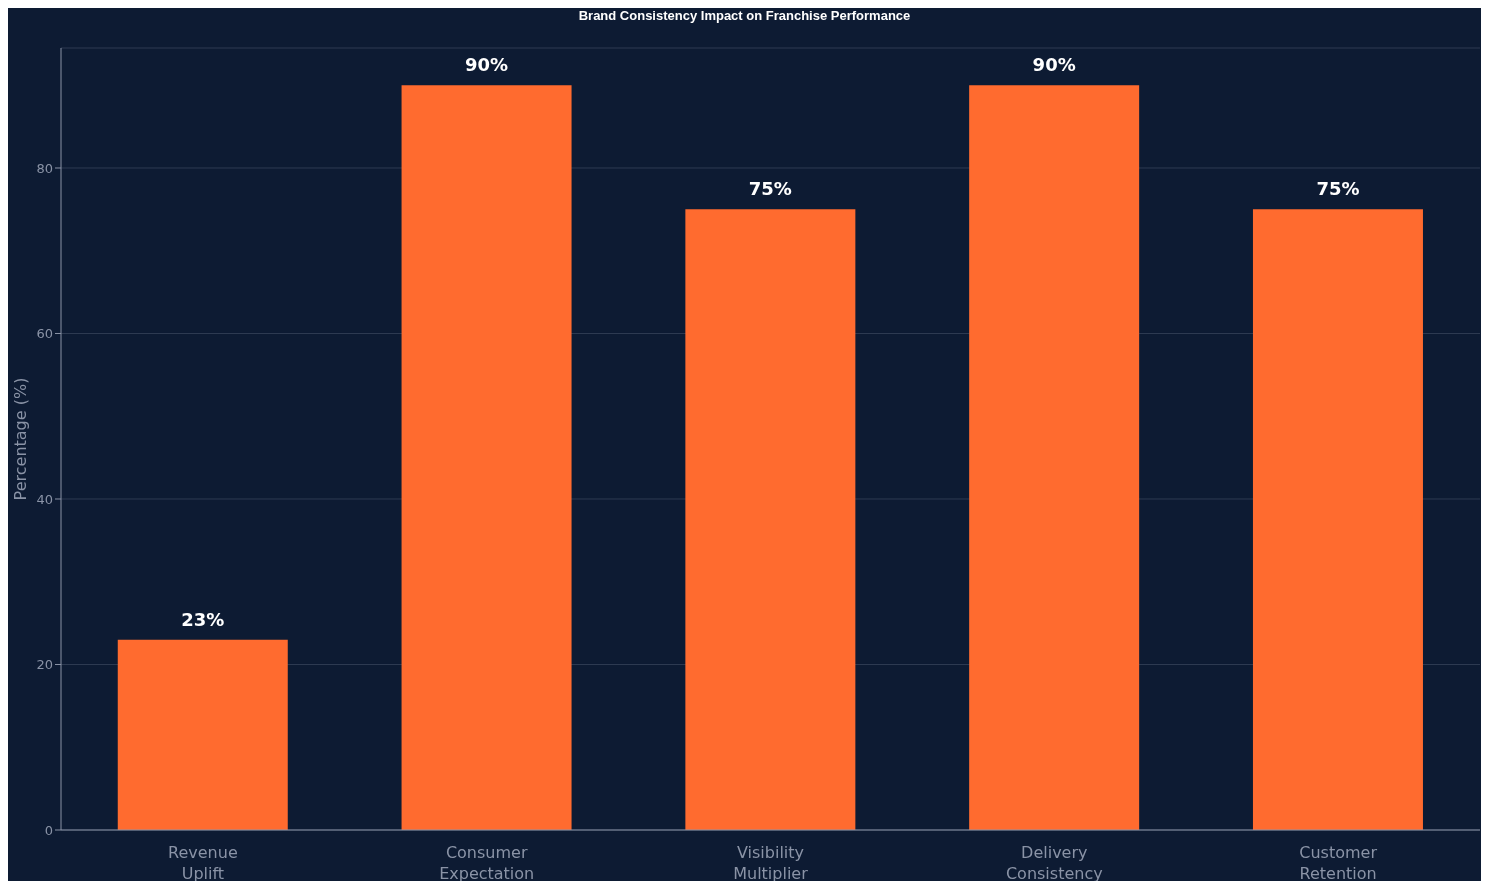 Image resolution: width=1489 pixels, height=889 pixels. I want to click on y-tick-label: 40, so click(44, 499).